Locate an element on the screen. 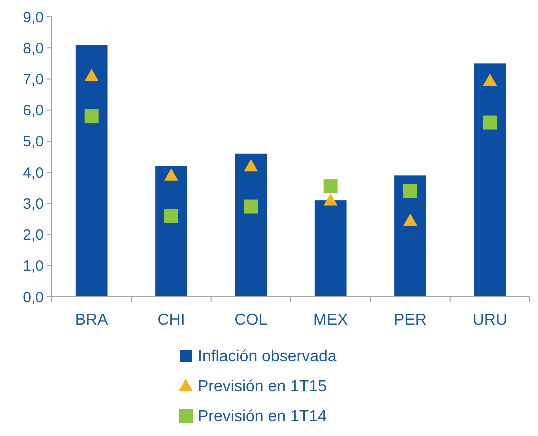 This screenshot has height=436, width=538. x-tick-label: BRA is located at coordinates (92, 320).